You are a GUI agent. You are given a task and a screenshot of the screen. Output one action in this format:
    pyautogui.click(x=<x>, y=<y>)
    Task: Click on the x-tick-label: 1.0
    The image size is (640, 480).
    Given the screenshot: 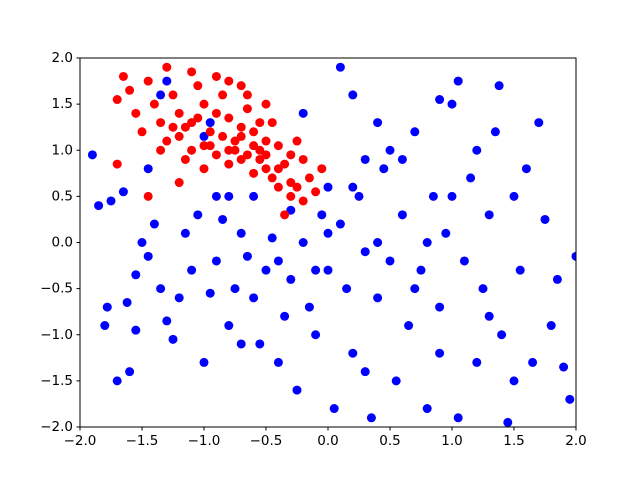 What is the action you would take?
    pyautogui.click(x=451, y=441)
    